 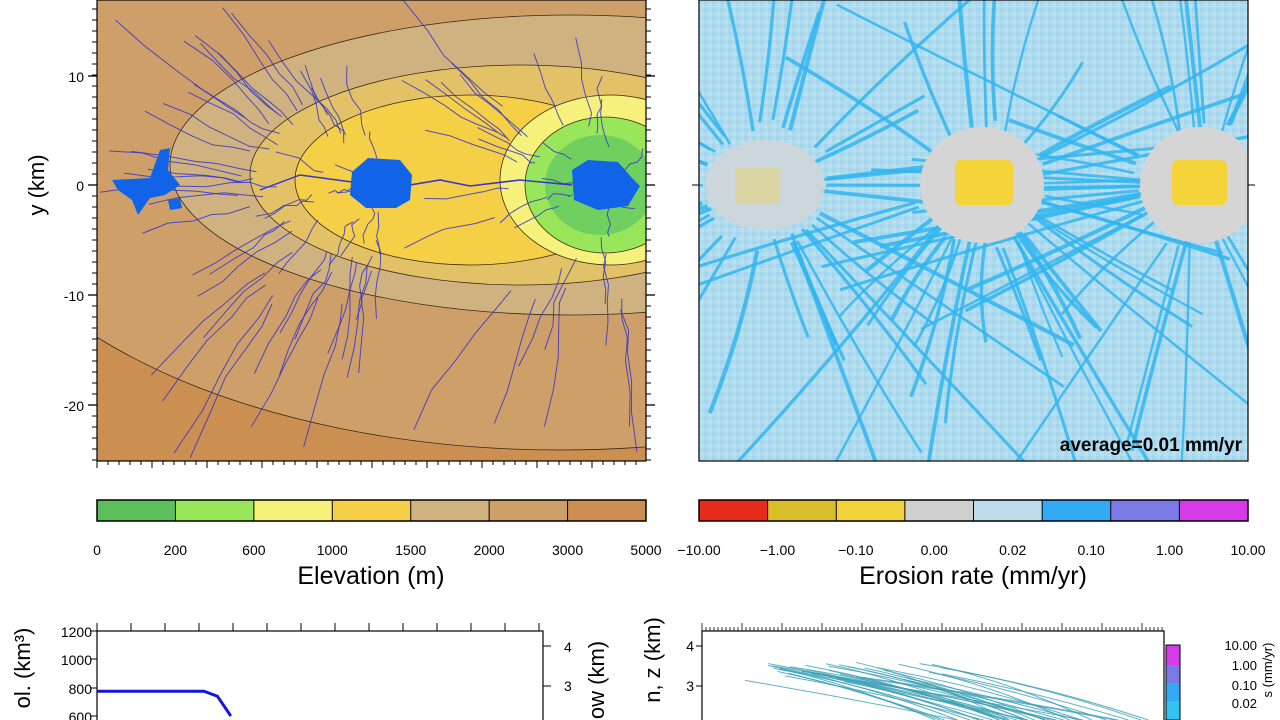 What do you see at coordinates (1199, 182) in the screenshot?
I see `deposit-east` at bounding box center [1199, 182].